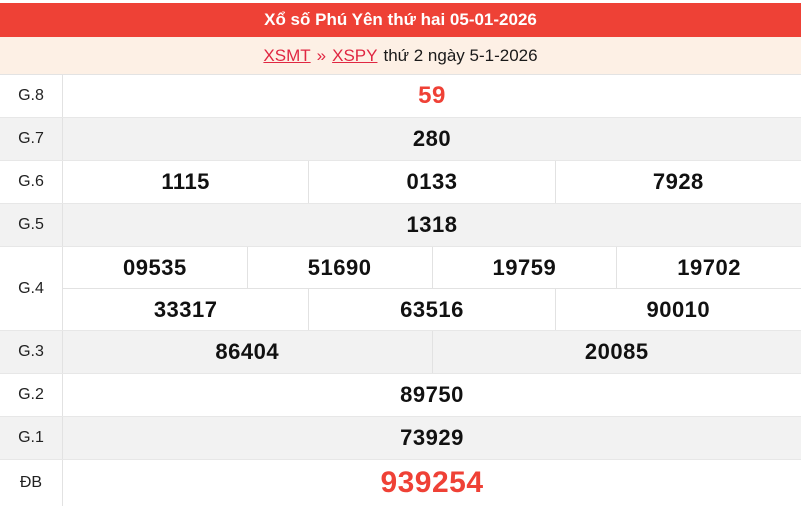  I want to click on prize-number: 20085, so click(616, 351).